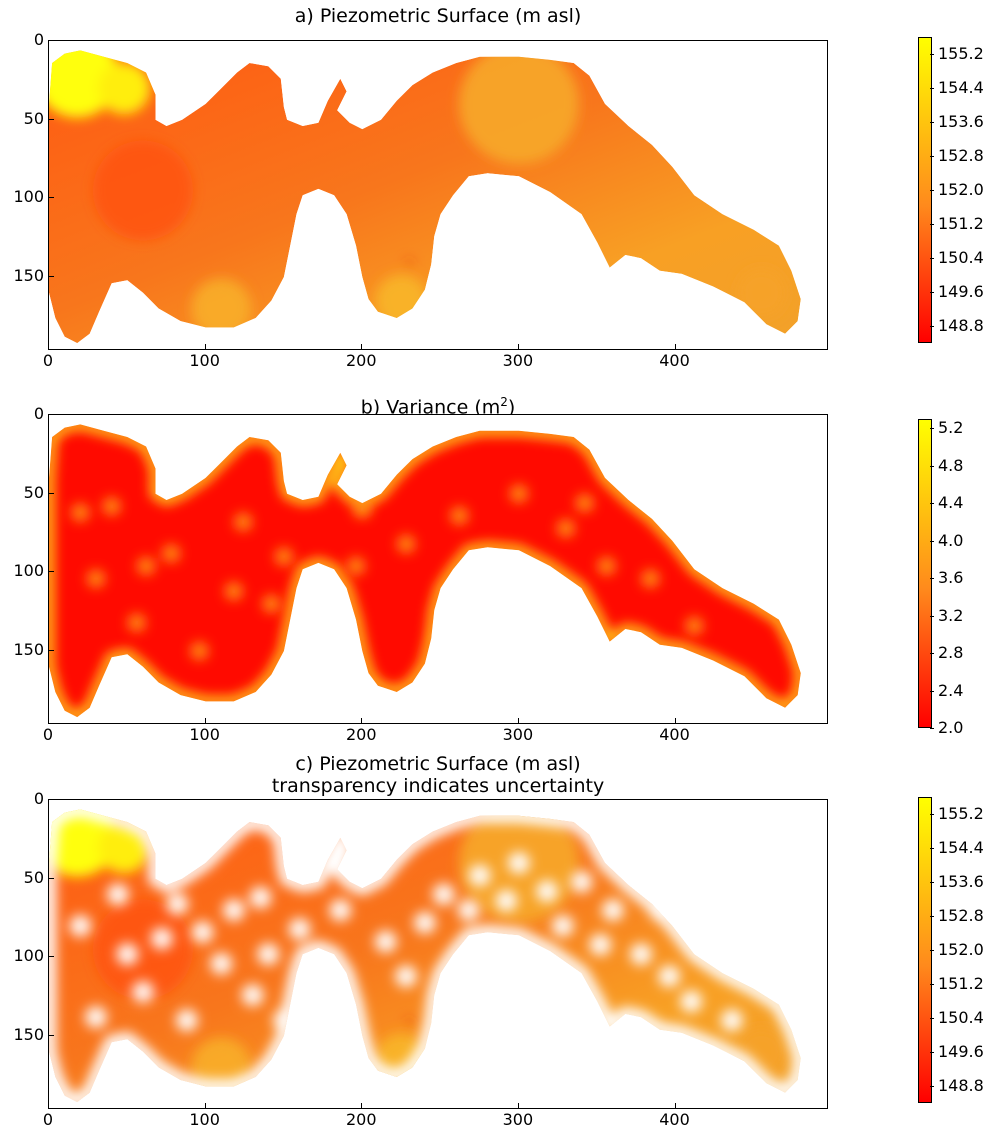 The height and width of the screenshot is (1135, 998). Describe the element at coordinates (221, 1067) in the screenshot. I see `lower-lobe-zone` at that location.